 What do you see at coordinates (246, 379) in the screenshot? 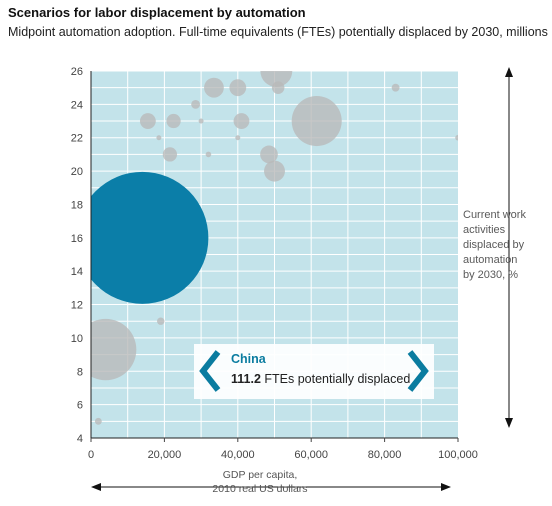
I see `callout-value: 111.2` at bounding box center [246, 379].